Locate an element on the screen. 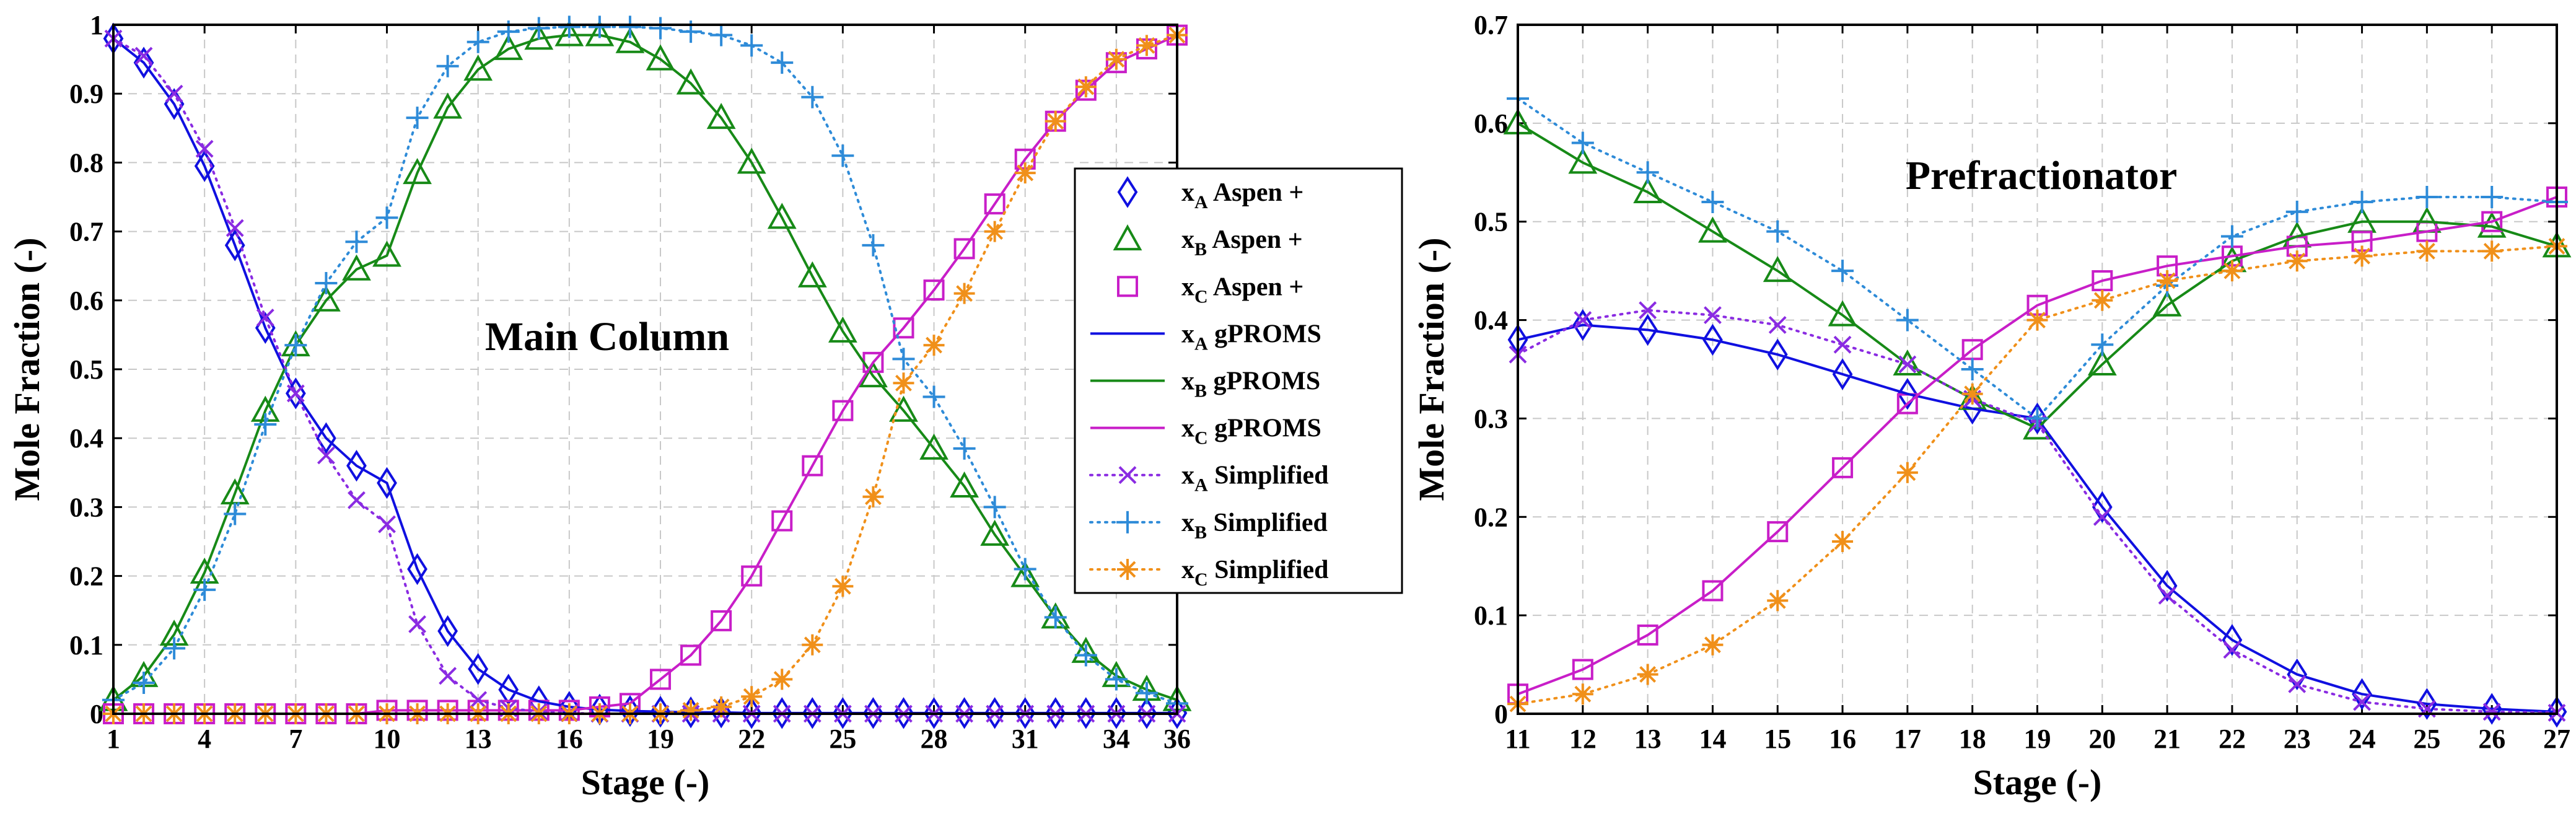 This screenshot has height=816, width=2576. legend-label: xC gPROMS is located at coordinates (1251, 432).